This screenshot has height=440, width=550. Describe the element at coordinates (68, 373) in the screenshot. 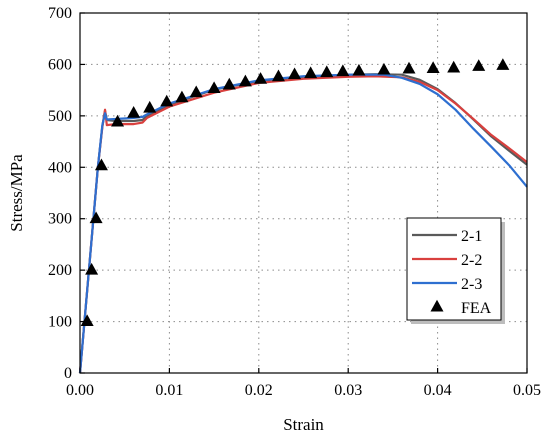

I see `y-tick-label: 0` at that location.